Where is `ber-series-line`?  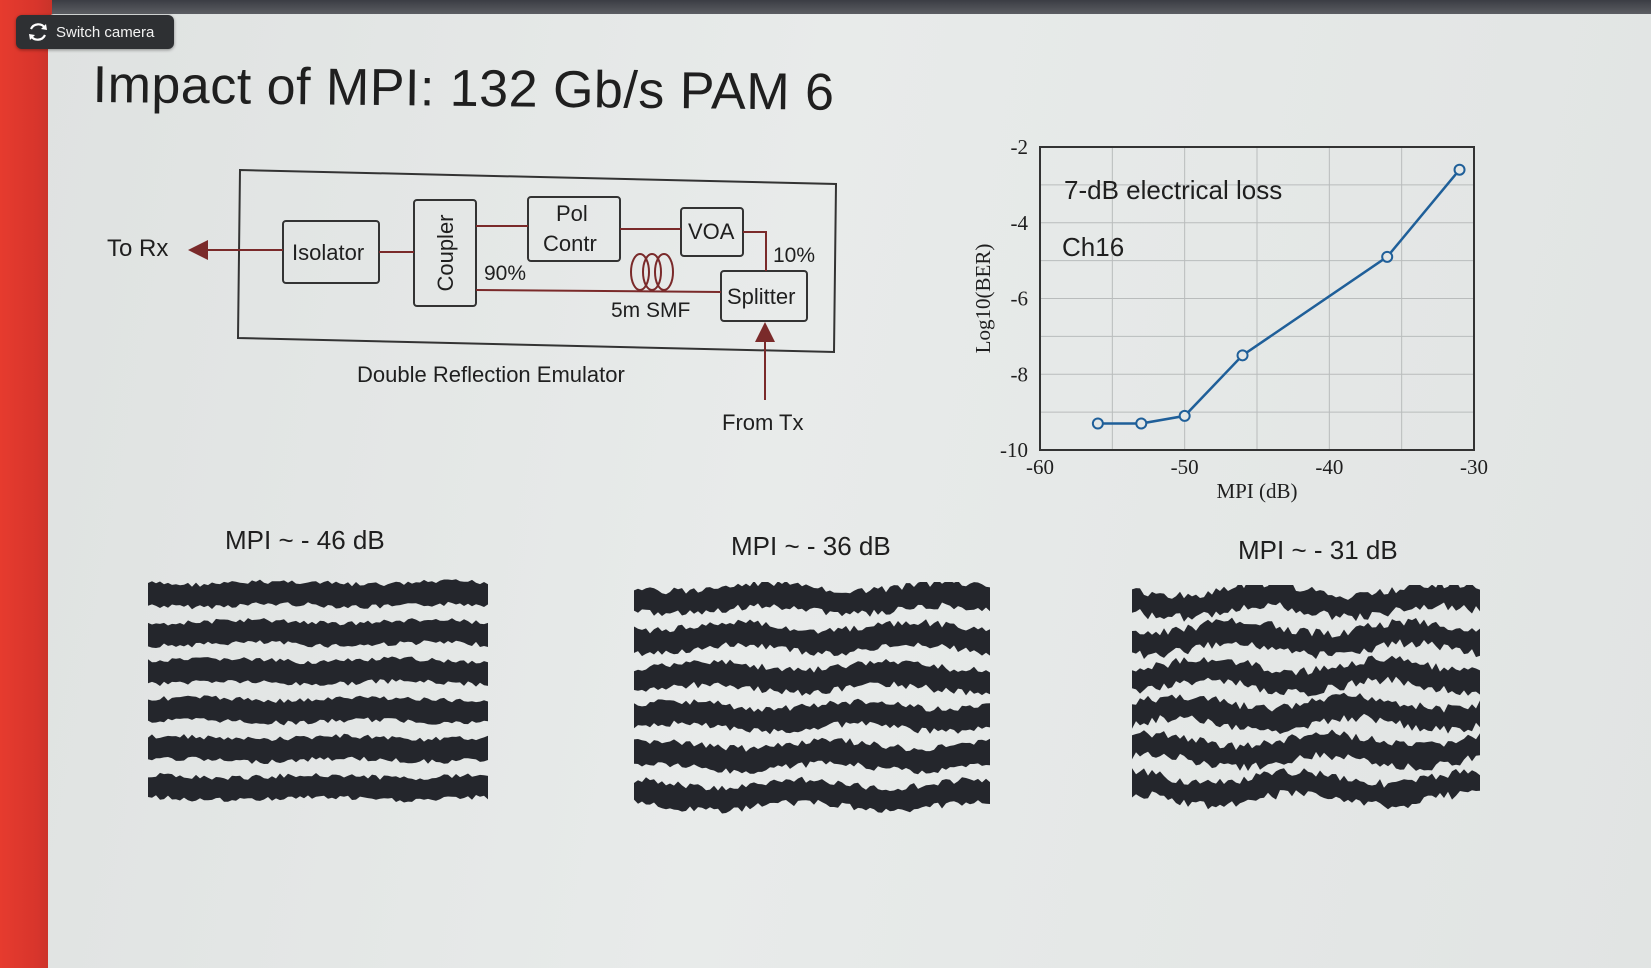 ber-series-line is located at coordinates (1279, 296).